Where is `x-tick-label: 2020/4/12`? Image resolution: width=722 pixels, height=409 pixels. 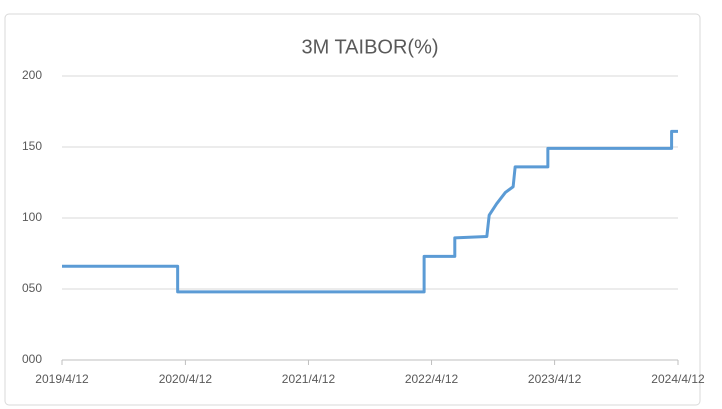
x-tick-label: 2020/4/12 is located at coordinates (186, 379).